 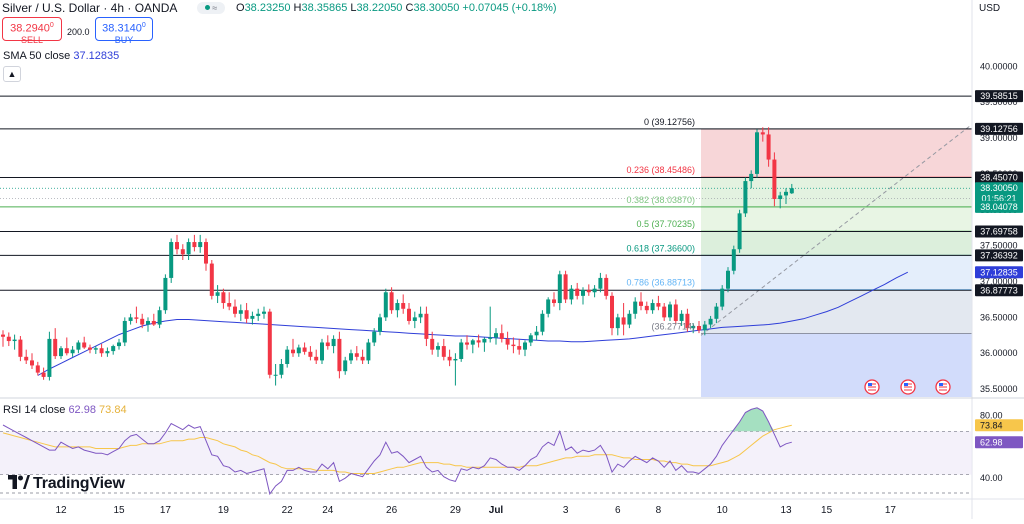 What do you see at coordinates (379, 8) in the screenshot?
I see `ohlc-low: 38.22050` at bounding box center [379, 8].